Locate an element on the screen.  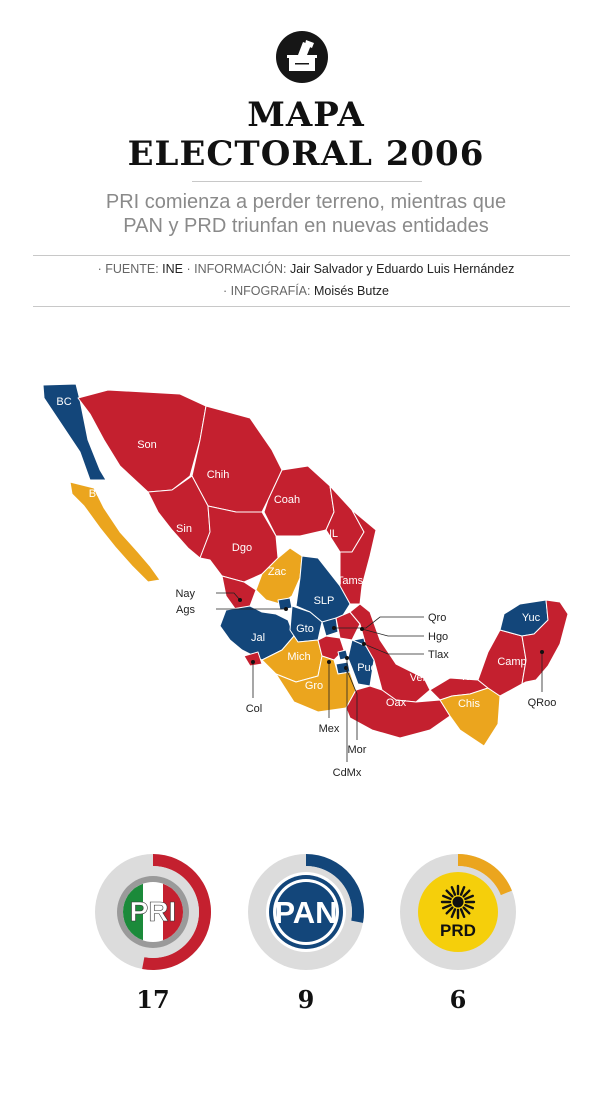
fuente-value: INE is located at coordinates (173, 269).